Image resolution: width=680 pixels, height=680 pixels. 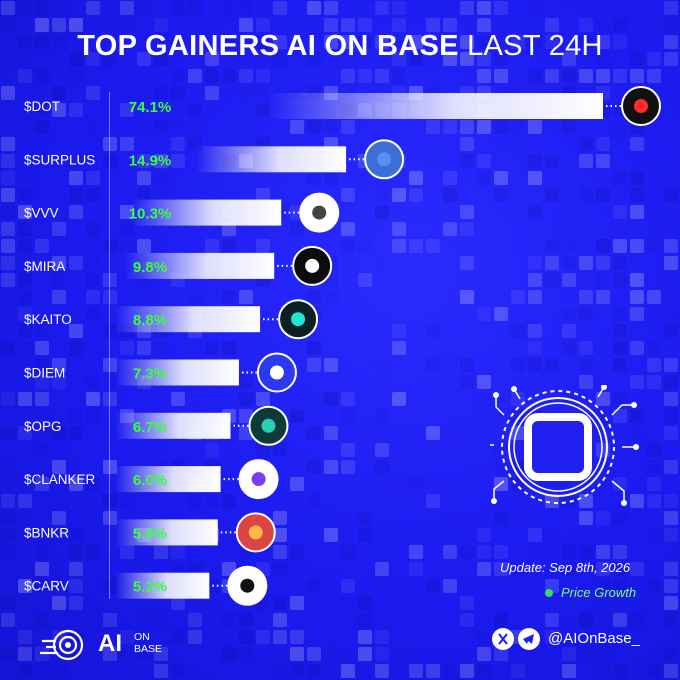 I want to click on surplus-cube-icon-glyph, so click(x=384, y=159).